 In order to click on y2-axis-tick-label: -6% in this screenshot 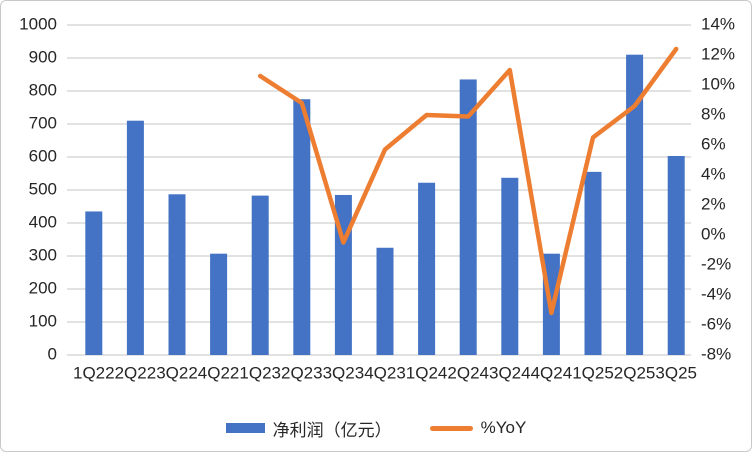, I will do `click(716, 323)`.